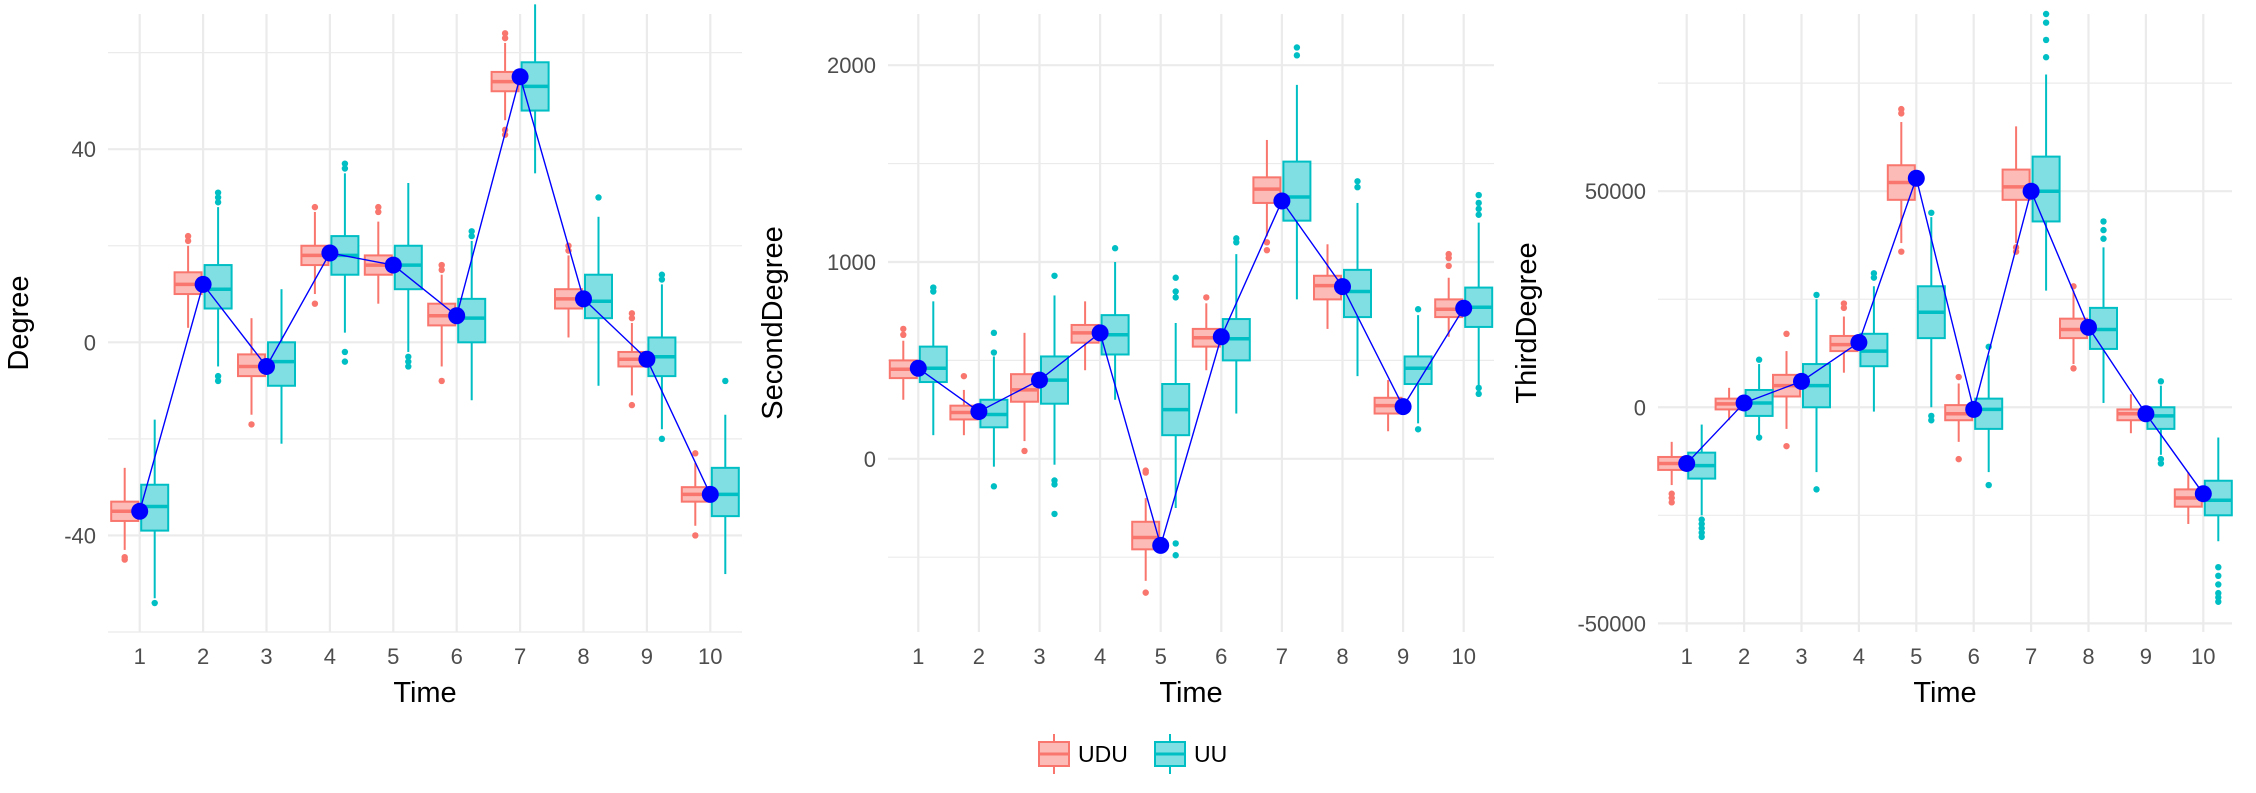  I want to click on mean-line, so click(1945, 336).